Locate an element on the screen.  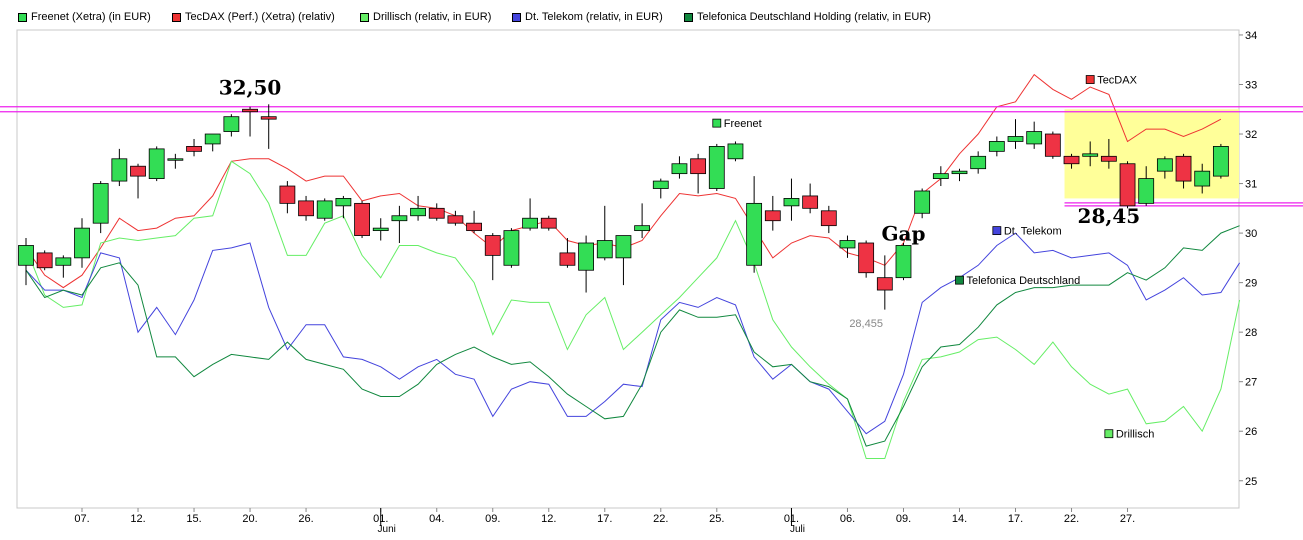
series-label-text: Freenet is located at coordinates (743, 124).